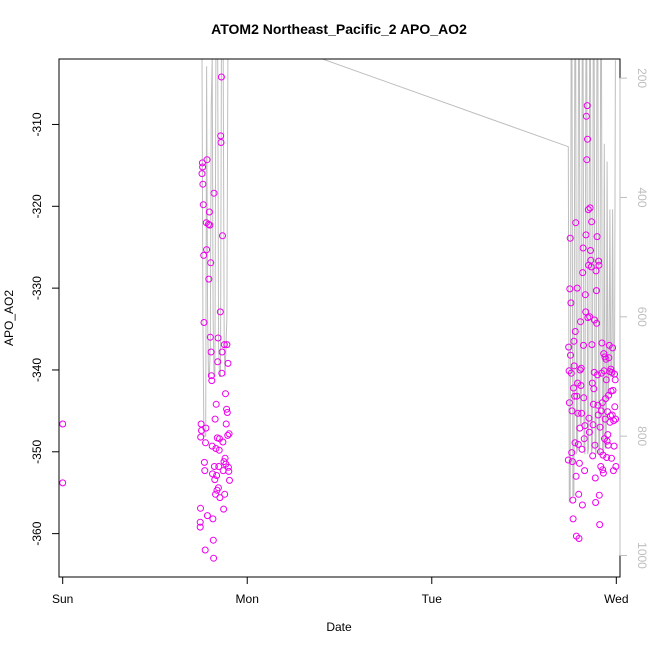 The image size is (650, 650). I want to click on y-tick-label: -310, so click(37, 124).